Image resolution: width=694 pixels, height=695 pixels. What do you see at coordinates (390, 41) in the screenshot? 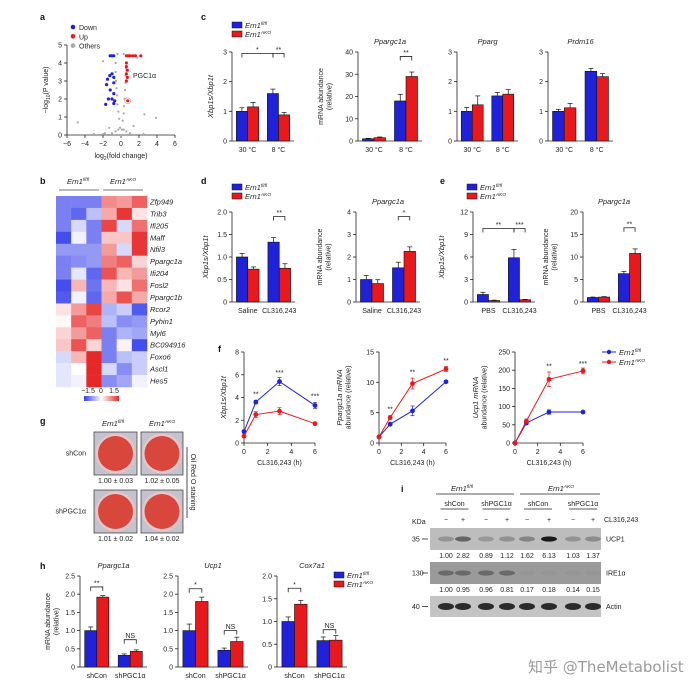
I see `chart-title: Ppargc1a` at bounding box center [390, 41].